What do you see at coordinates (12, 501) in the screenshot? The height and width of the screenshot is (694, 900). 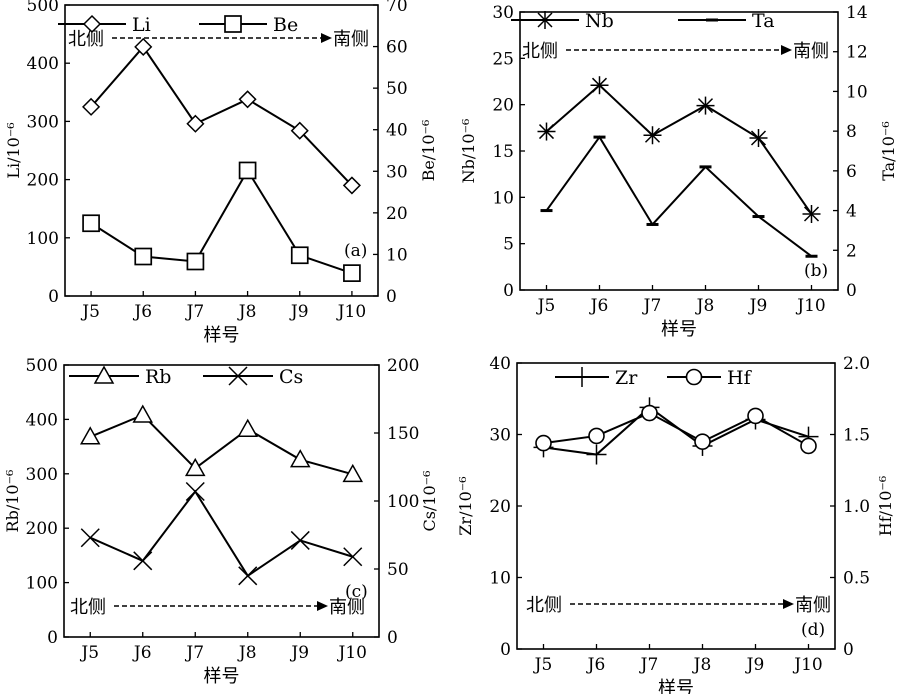 I see `y-axis-title-left: Rb/10⁻⁶` at bounding box center [12, 501].